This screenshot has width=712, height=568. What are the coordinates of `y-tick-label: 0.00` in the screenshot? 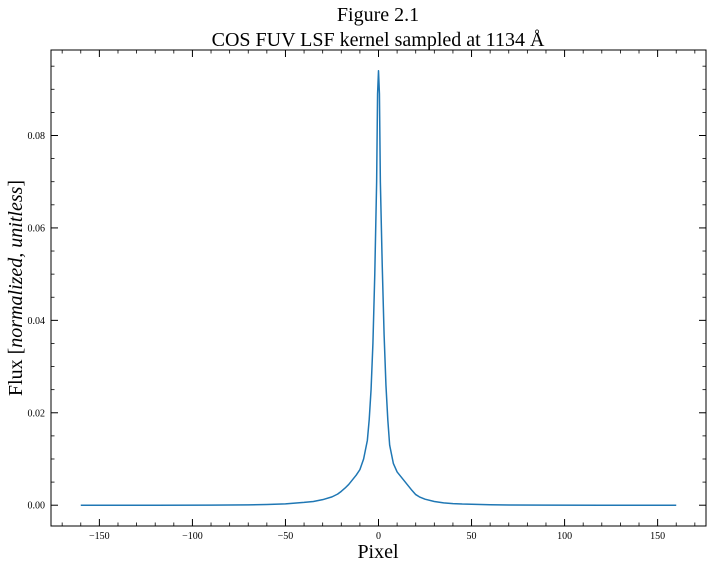 It's located at (37, 506).